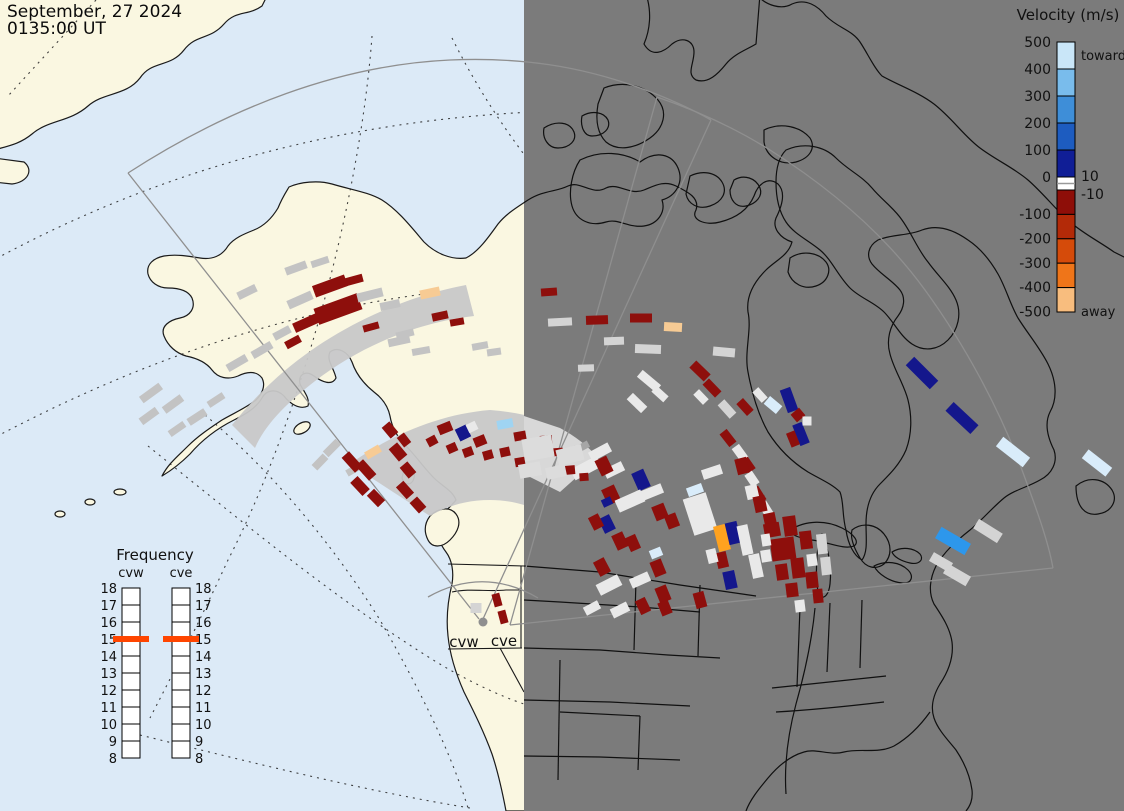  Describe the element at coordinates (94, 12) in the screenshot. I see `header-date: September, 27 2024` at that location.